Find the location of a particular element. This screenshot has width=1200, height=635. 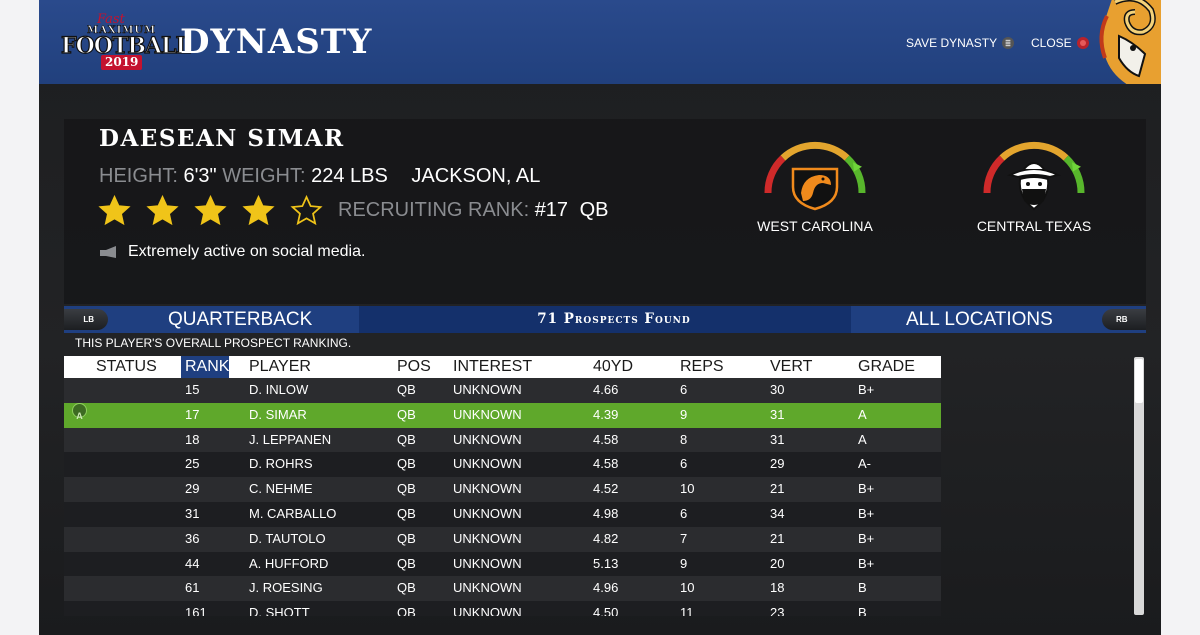

cell-grade: B is located at coordinates (862, 610).